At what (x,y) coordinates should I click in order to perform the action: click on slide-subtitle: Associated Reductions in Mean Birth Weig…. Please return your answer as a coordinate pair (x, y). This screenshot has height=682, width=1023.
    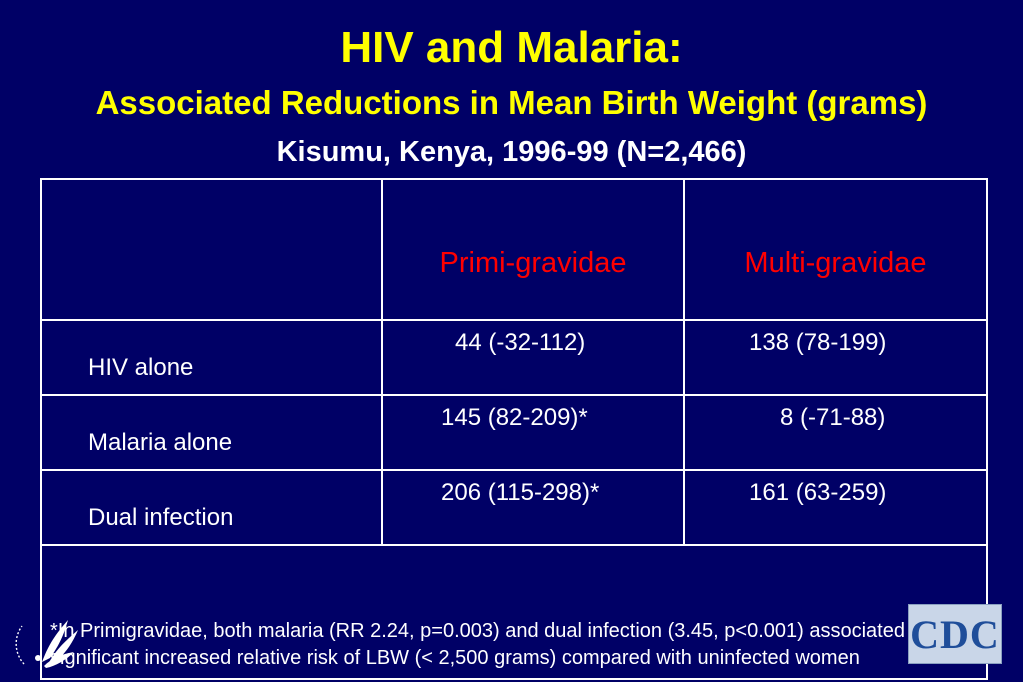
    Looking at the image, I should click on (511, 102).